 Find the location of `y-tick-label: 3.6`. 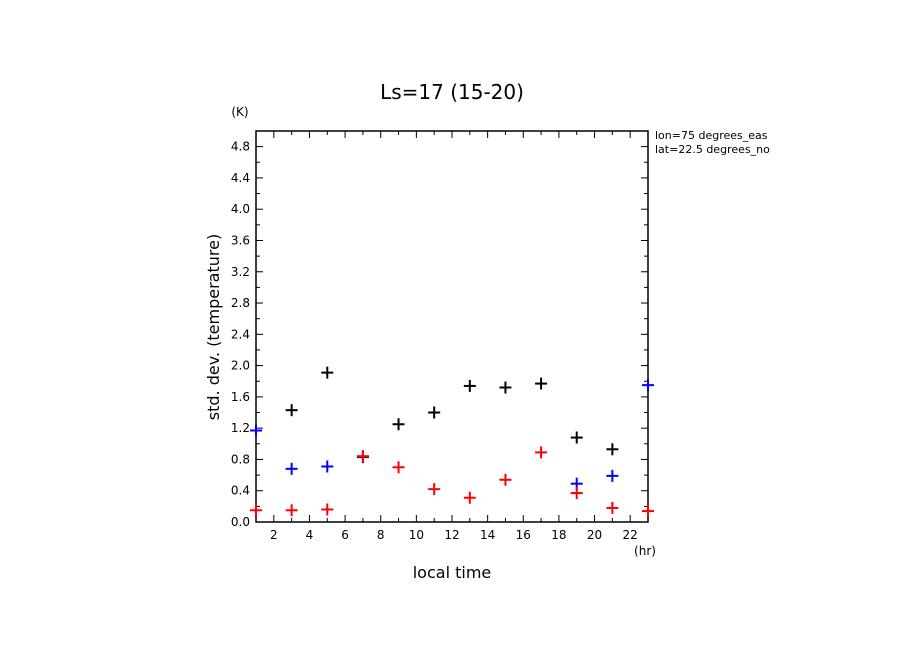

y-tick-label: 3.6 is located at coordinates (240, 240).